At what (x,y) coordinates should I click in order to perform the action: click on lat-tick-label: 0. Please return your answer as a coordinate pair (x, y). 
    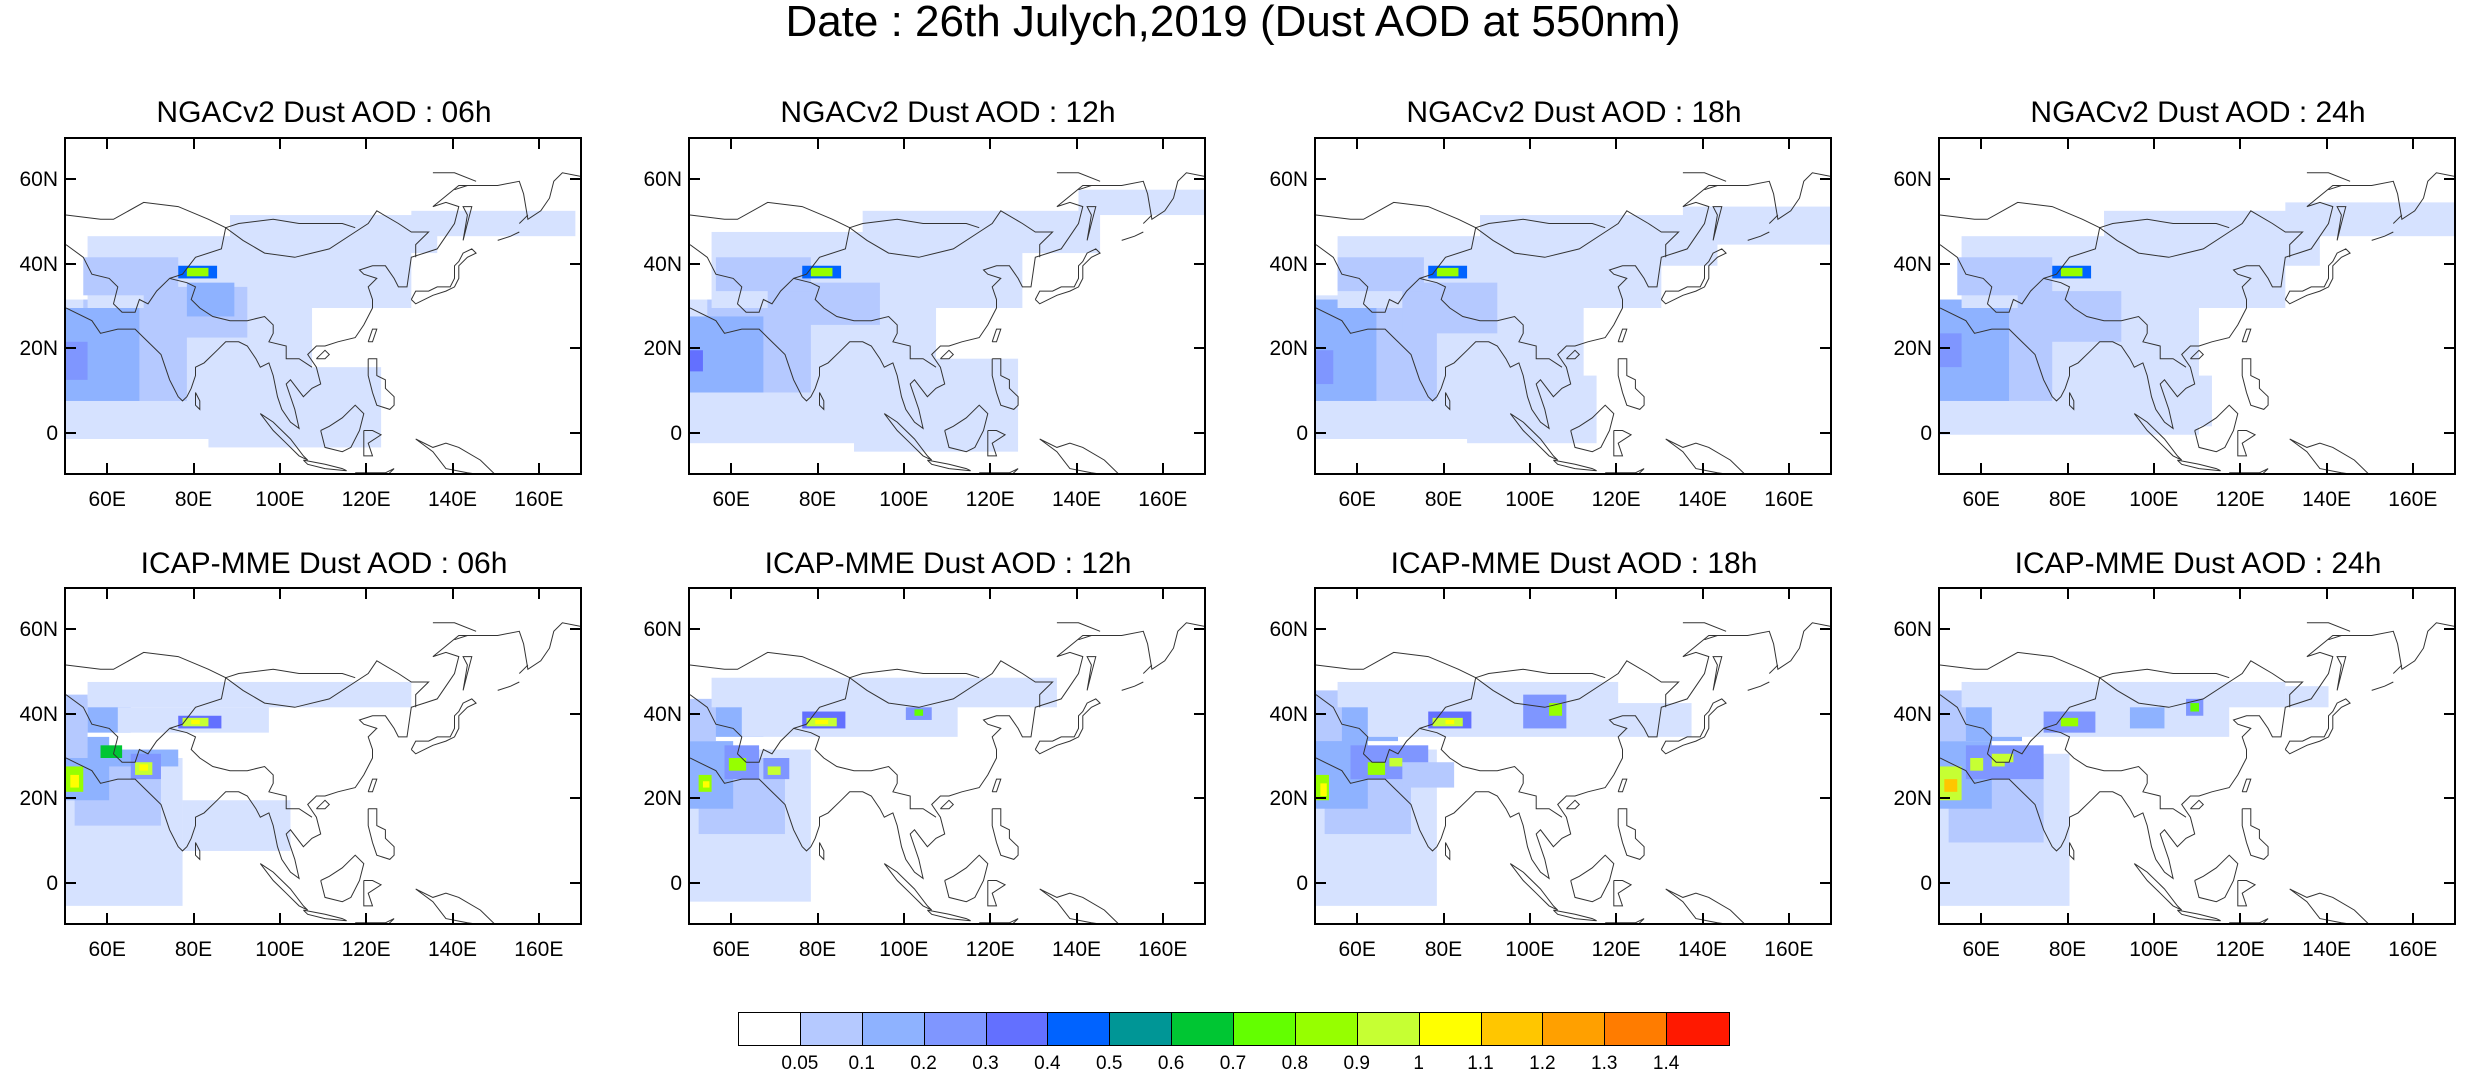
    Looking at the image, I should click on (676, 883).